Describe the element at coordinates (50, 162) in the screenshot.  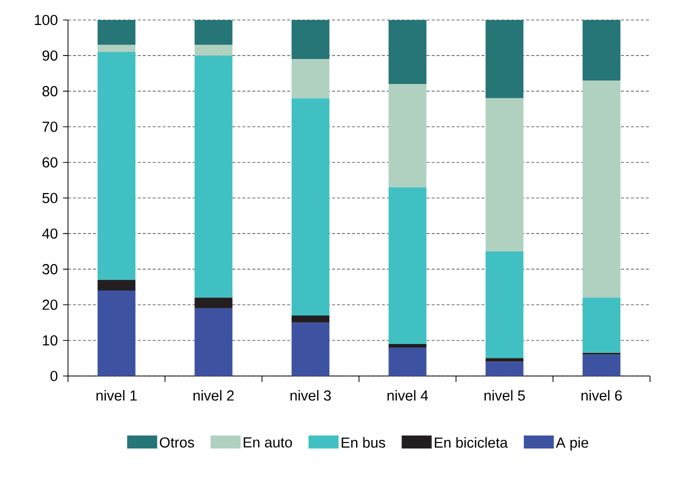
I see `y-tick-label: 60` at that location.